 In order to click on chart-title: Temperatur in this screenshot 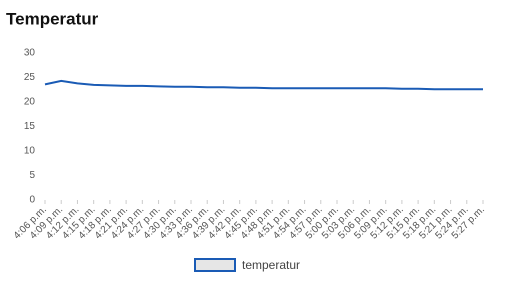, I will do `click(52, 18)`.